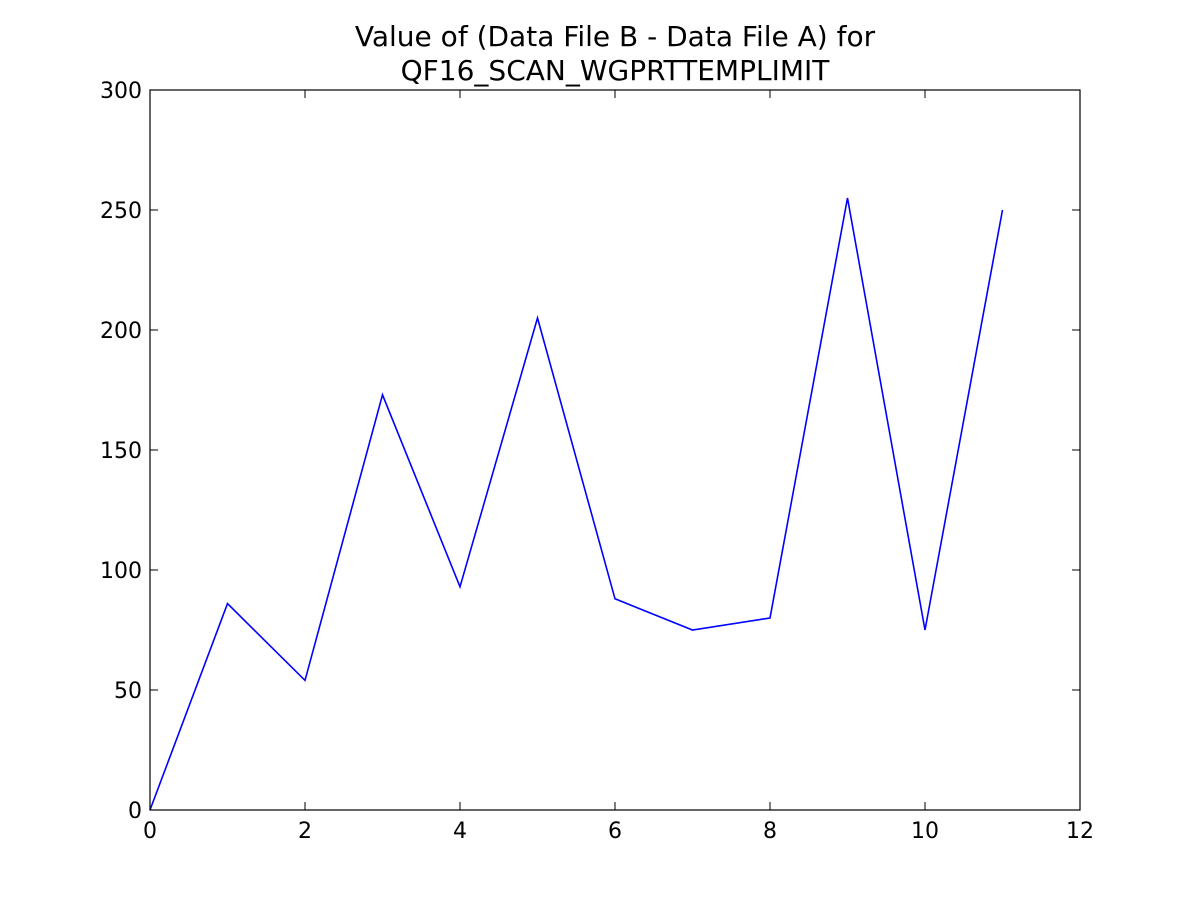  I want to click on y-tick-label: 150, so click(121, 451).